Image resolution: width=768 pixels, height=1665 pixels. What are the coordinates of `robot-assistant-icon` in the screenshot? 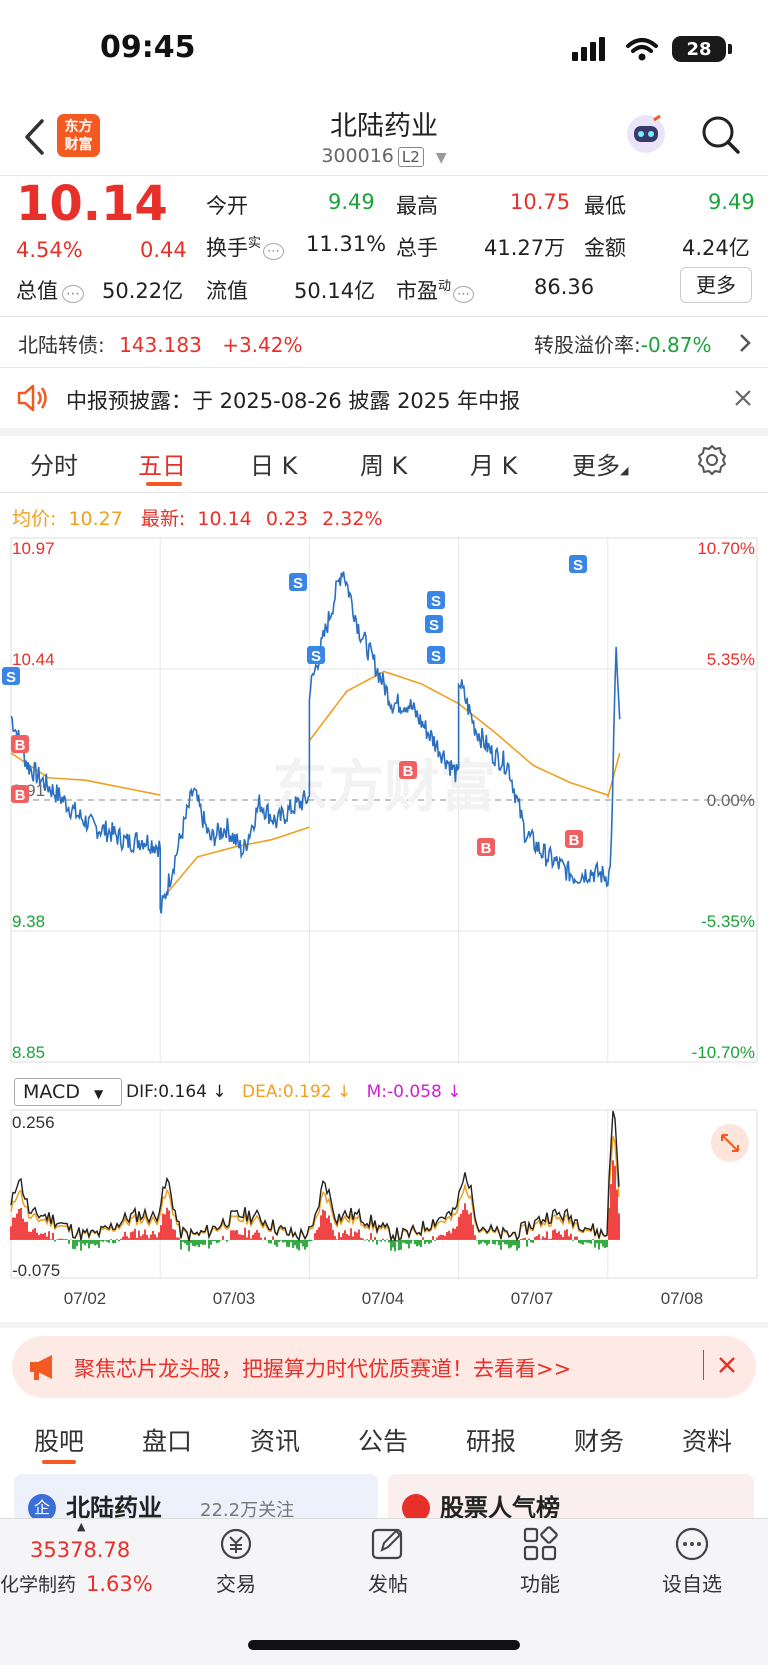 It's located at (646, 134).